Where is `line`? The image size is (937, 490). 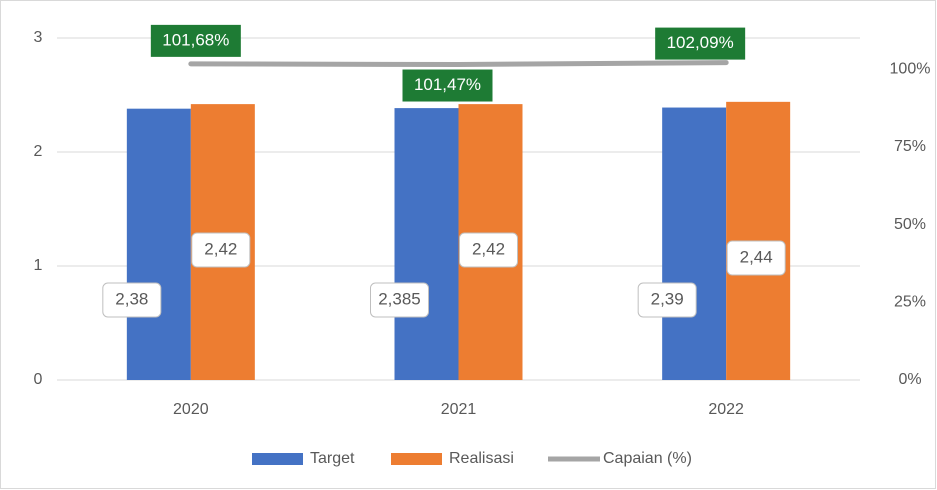 line is located at coordinates (458, 64).